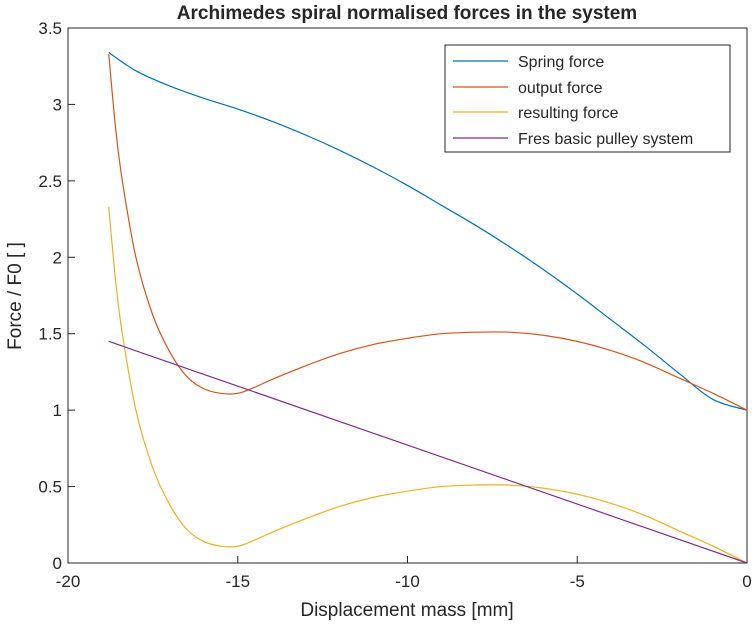  Describe the element at coordinates (746, 581) in the screenshot. I see `x-tick-label: 0` at that location.